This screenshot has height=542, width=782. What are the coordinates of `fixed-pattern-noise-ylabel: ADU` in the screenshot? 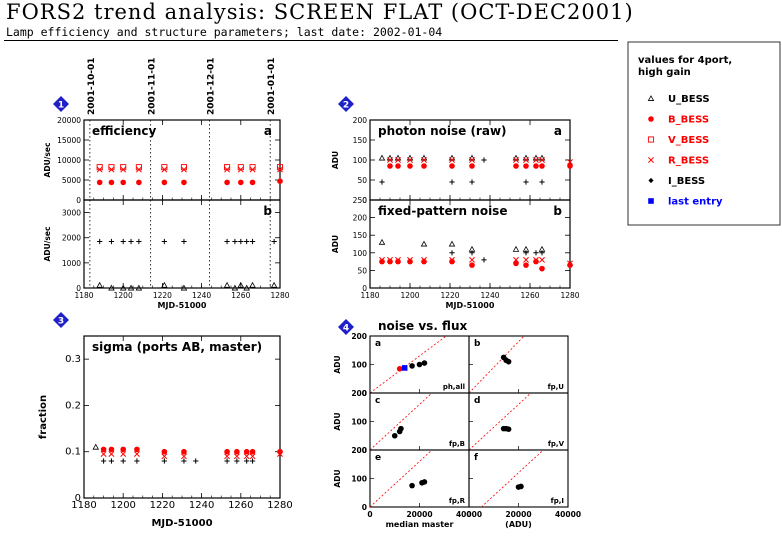 It's located at (335, 244).